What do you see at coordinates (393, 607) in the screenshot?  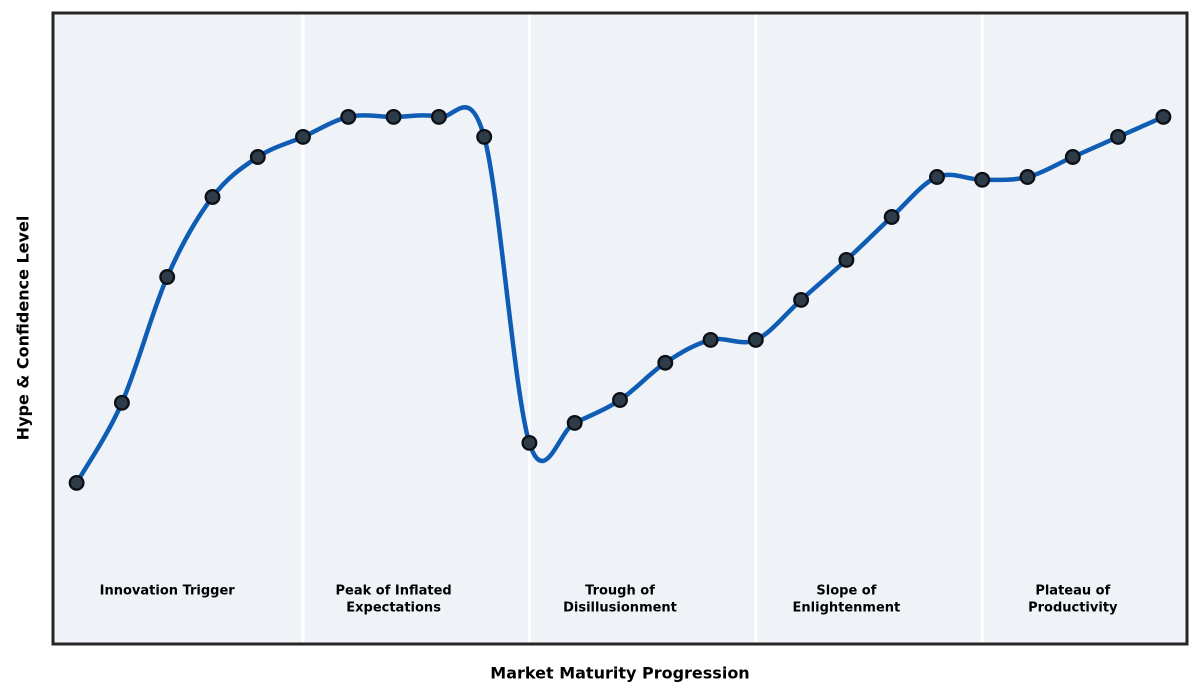 I see `phase-label-line: Expectations` at bounding box center [393, 607].